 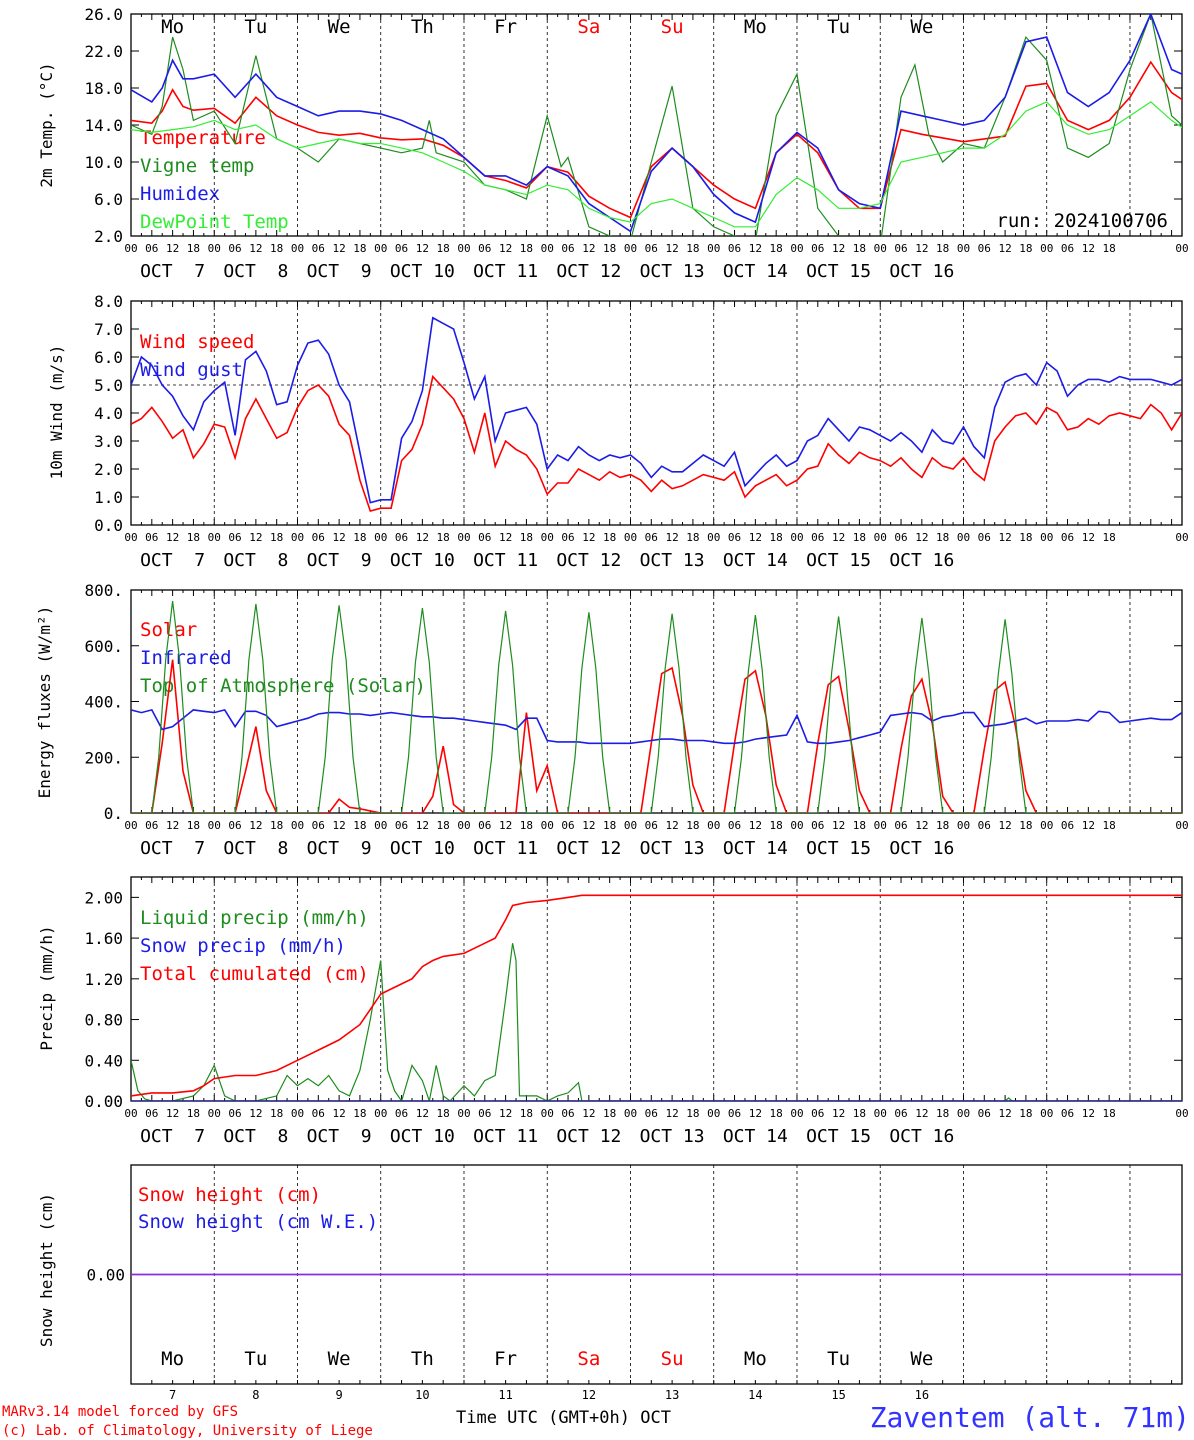 I want to click on series-line-wind-speed, so click(x=656, y=443).